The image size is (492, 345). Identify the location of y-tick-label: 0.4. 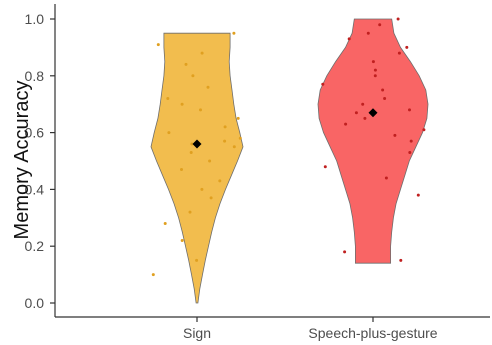
(35, 189).